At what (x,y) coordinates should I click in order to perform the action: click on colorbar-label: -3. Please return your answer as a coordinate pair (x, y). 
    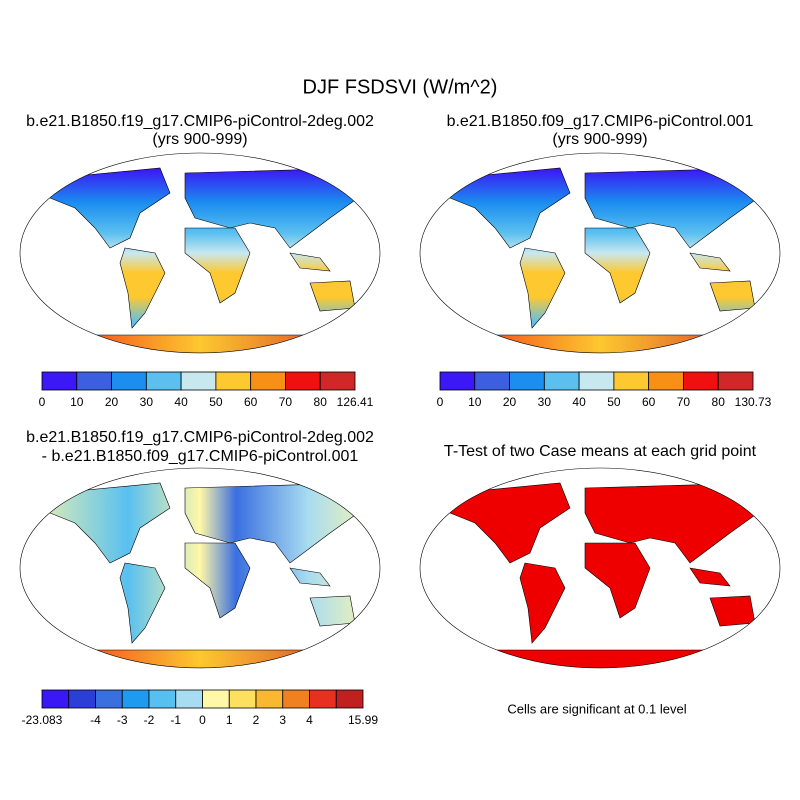
    Looking at the image, I should click on (122, 720).